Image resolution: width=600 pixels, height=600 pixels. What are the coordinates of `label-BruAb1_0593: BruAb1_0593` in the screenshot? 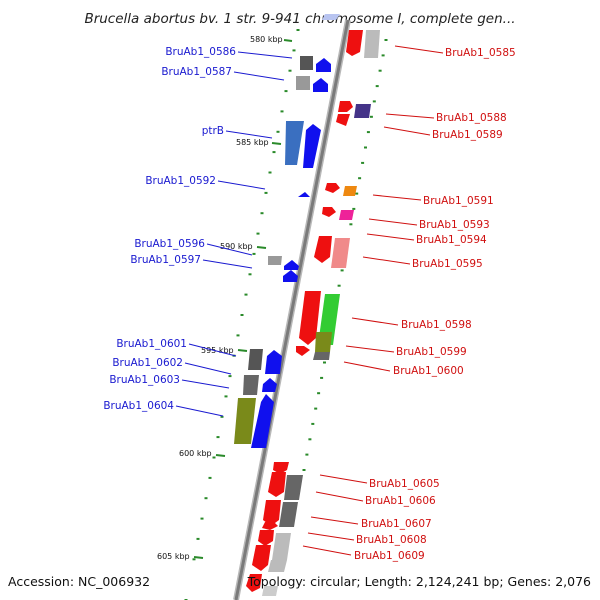 It's located at (454, 225).